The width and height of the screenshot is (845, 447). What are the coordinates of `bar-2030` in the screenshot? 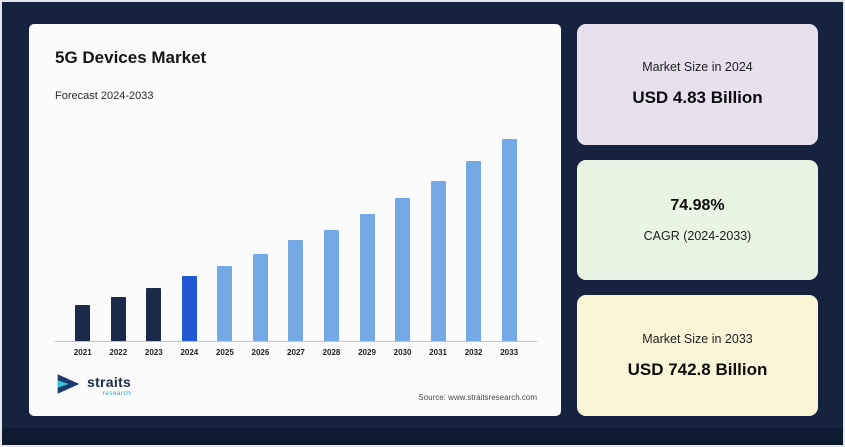 It's located at (403, 269).